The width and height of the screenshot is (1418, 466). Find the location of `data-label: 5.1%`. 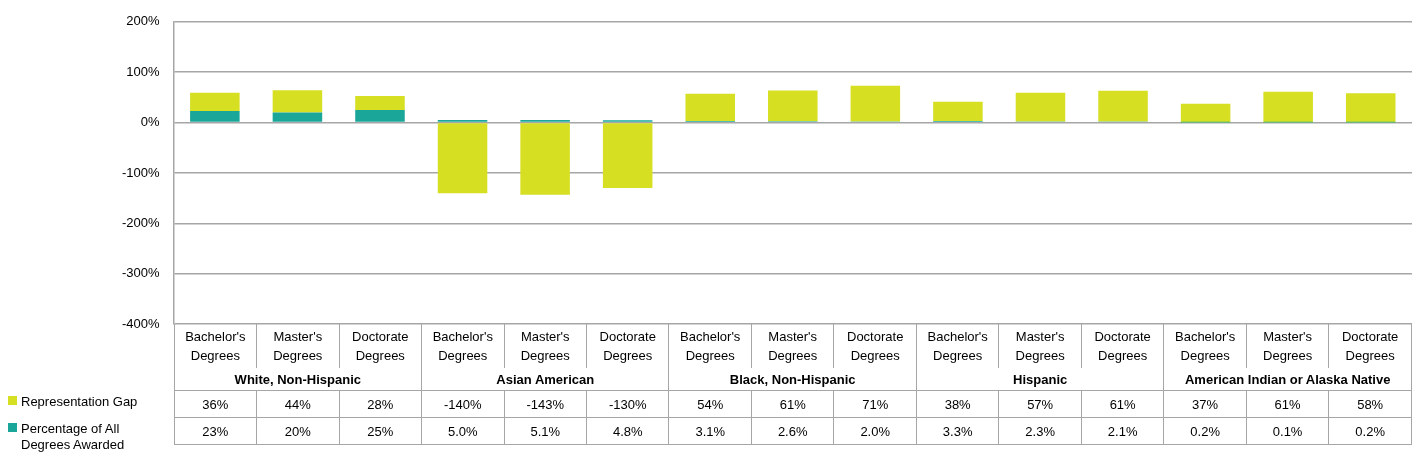

data-label: 5.1% is located at coordinates (545, 431).